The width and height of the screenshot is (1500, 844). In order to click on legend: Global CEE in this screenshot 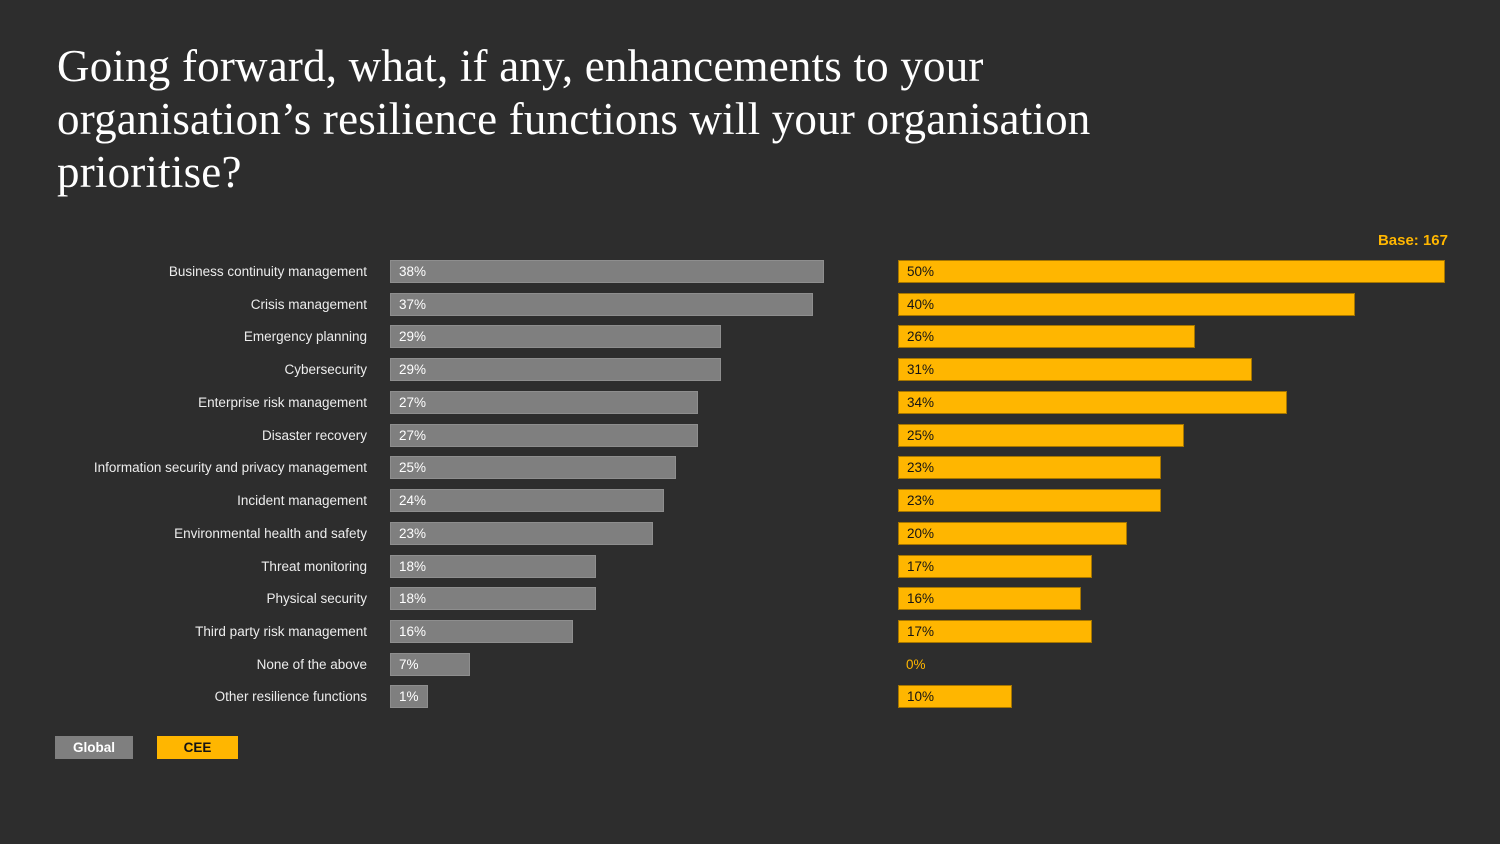, I will do `click(146, 747)`.